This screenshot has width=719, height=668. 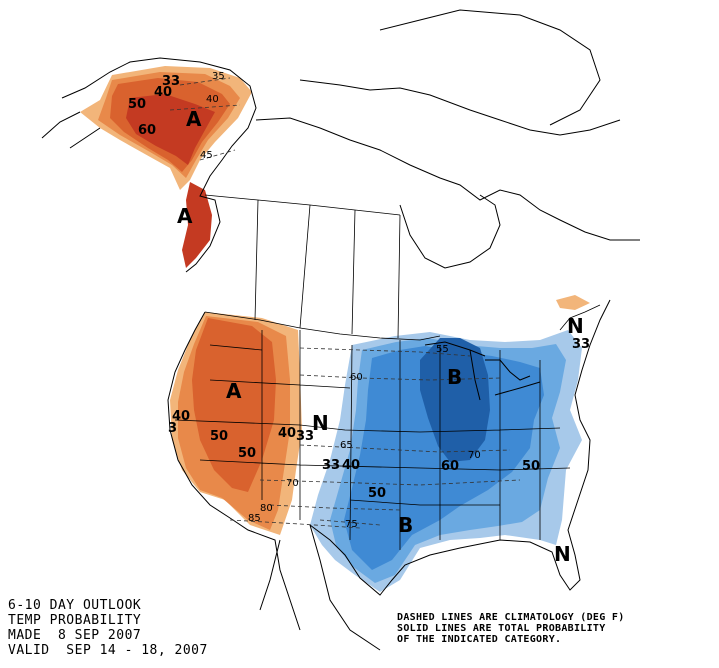 I want to click on prob-ak-60: 60, so click(x=147, y=130).